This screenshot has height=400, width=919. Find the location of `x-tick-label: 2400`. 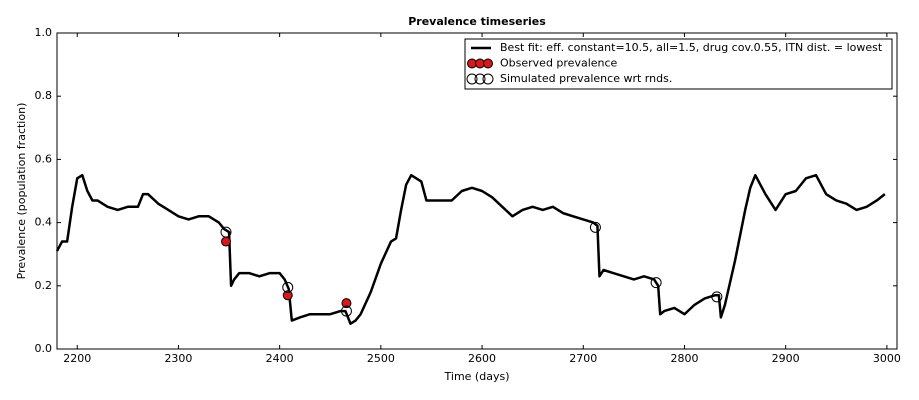

x-tick-label: 2400 is located at coordinates (280, 358).